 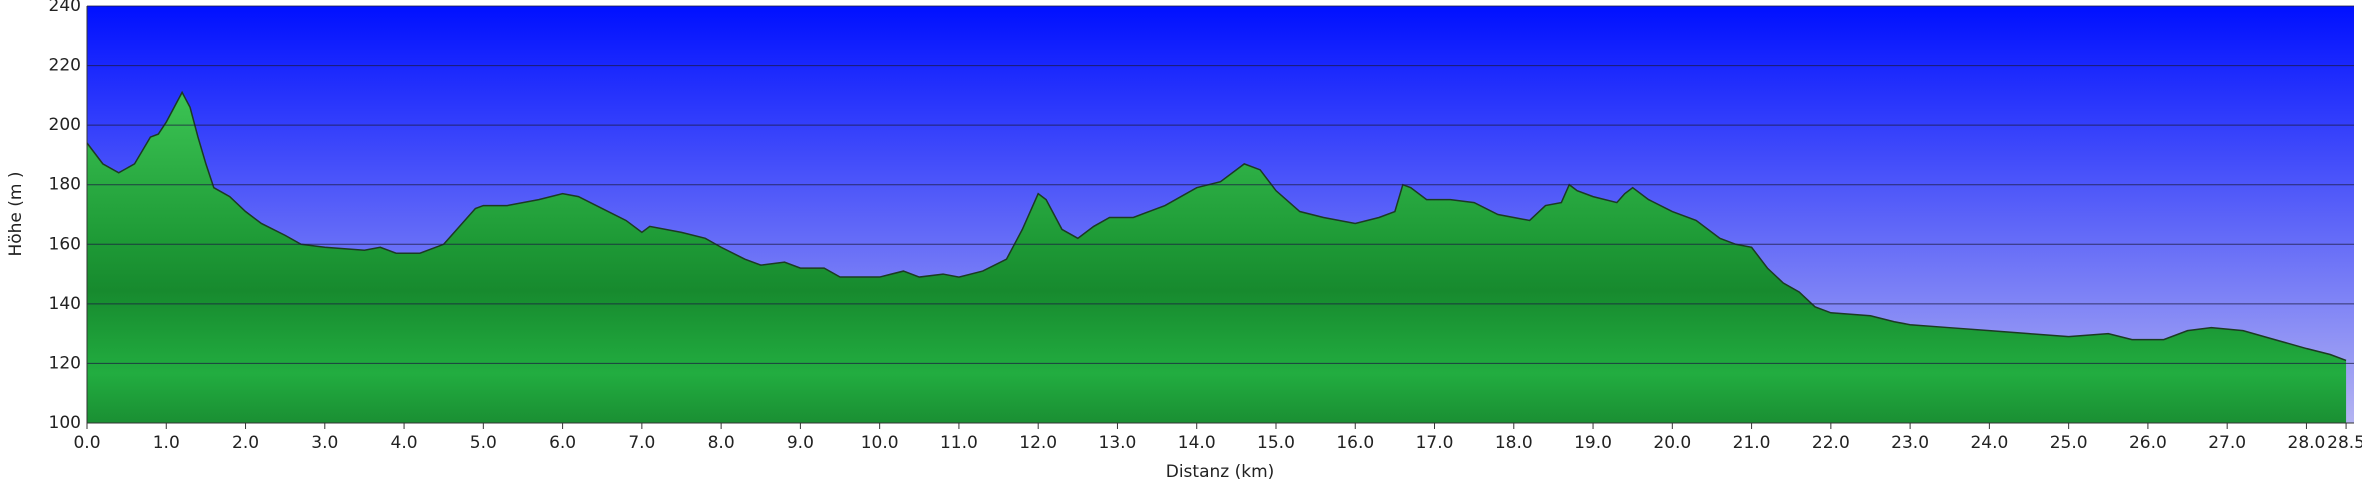 I want to click on x-tick-label: 0.0, so click(x=86, y=443).